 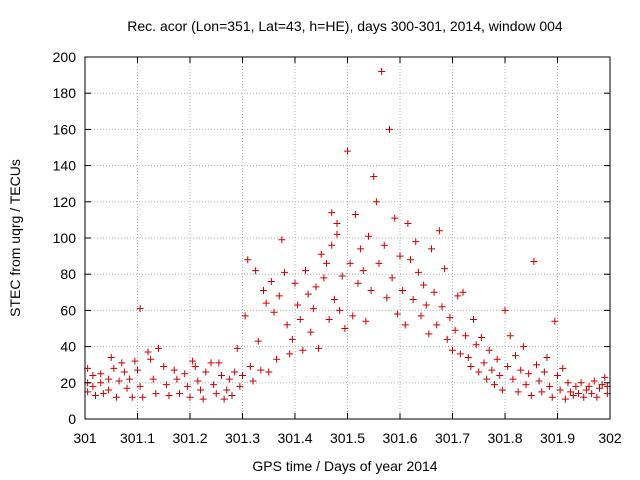 I want to click on x-tick-label: 301.7, so click(x=452, y=438).